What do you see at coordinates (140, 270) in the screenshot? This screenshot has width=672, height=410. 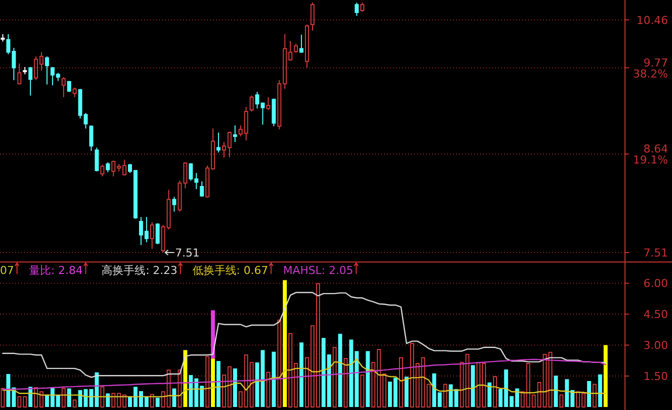 I see `text: 高换手线: 2.23` at bounding box center [140, 270].